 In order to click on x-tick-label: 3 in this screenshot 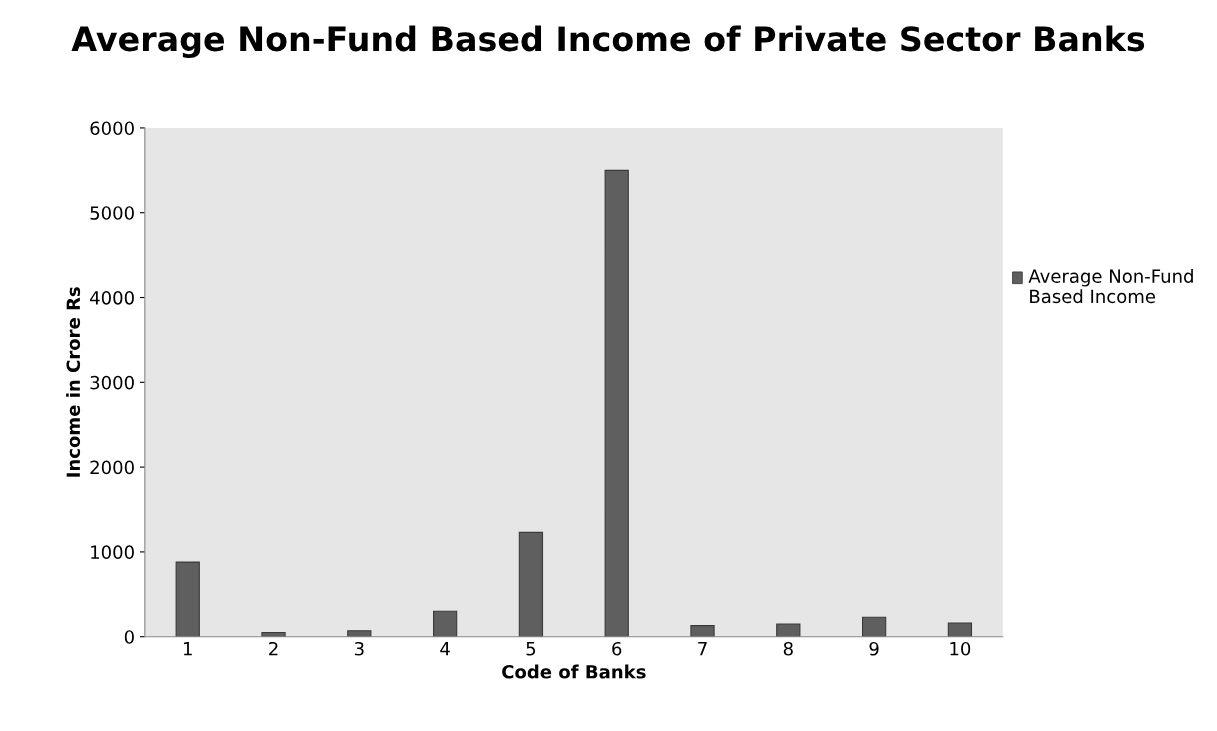, I will do `click(359, 648)`.